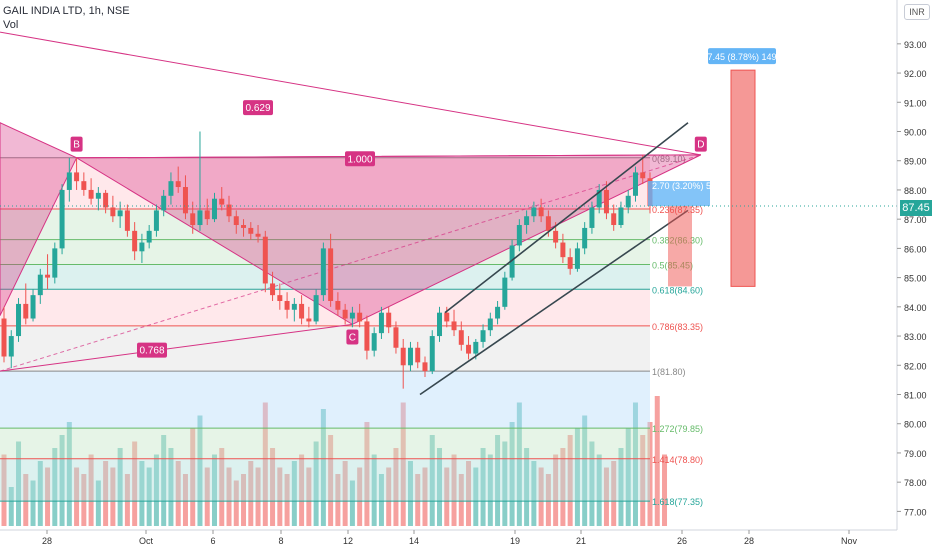  What do you see at coordinates (152, 350) in the screenshot?
I see `ratio-label: 0.768` at bounding box center [152, 350].